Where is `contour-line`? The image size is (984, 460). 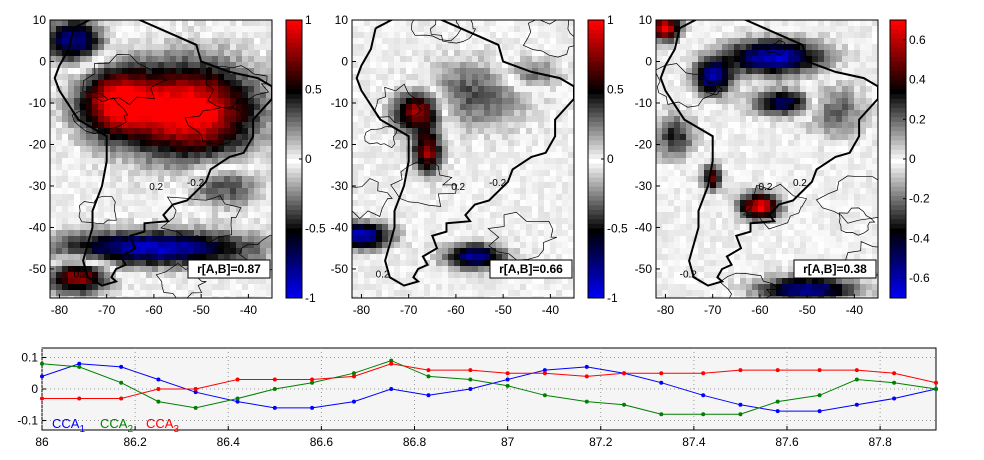
contour-line is located at coordinates (522, 236).